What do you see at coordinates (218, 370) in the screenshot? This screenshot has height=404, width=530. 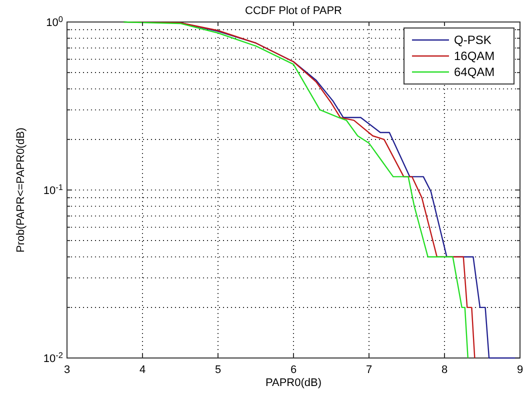 I see `x-tick-label: 5` at bounding box center [218, 370].